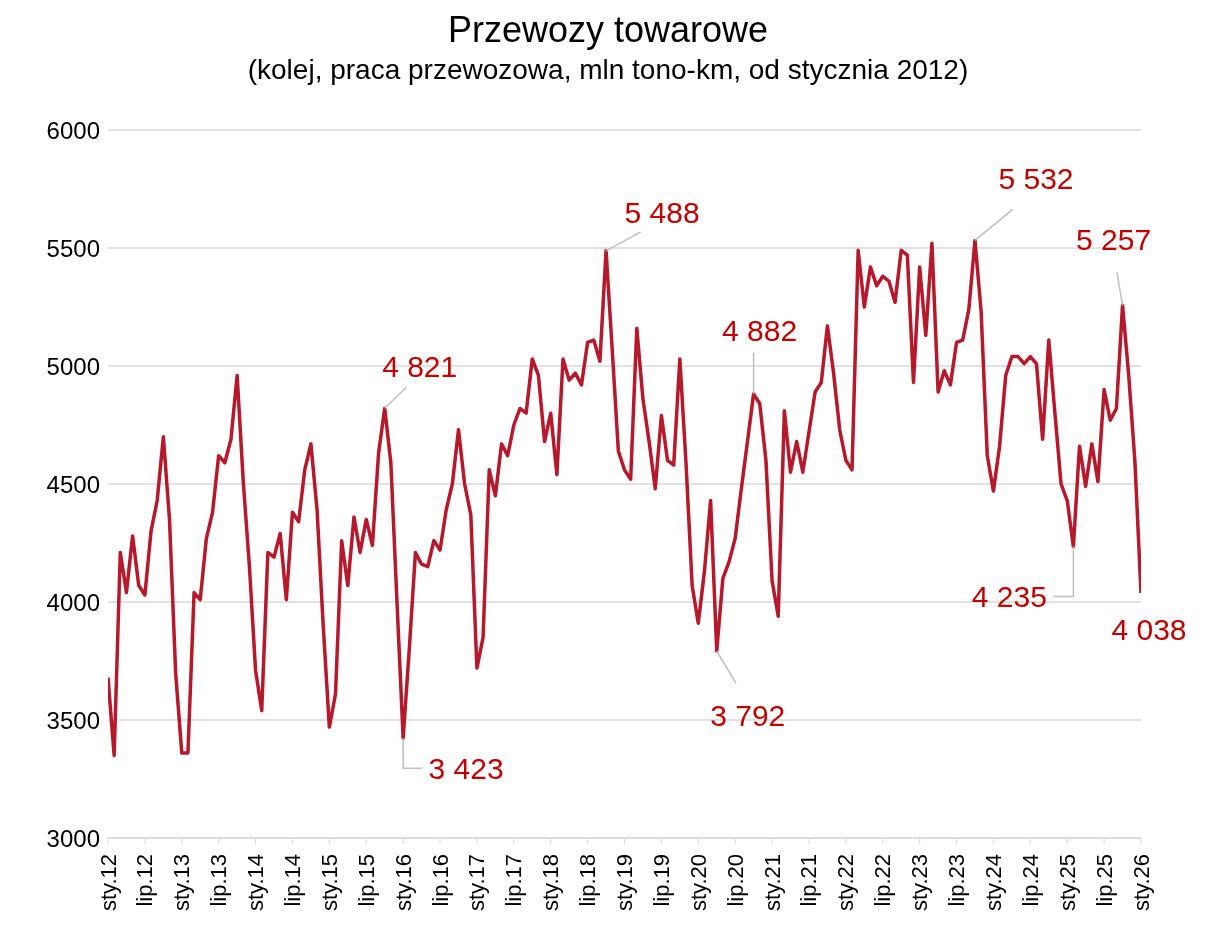 The height and width of the screenshot is (950, 1217). Describe the element at coordinates (957, 880) in the screenshot. I see `x-tick-label: lip.23` at that location.